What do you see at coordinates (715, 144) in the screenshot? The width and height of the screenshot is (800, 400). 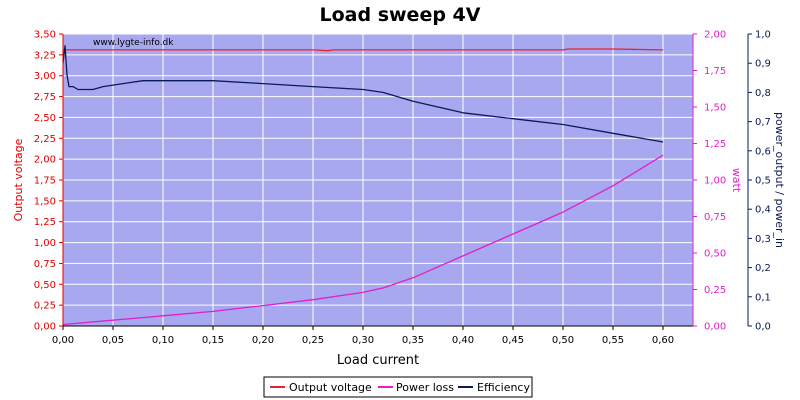 I see `right-watt-tick-label: 1,25` at bounding box center [715, 144].